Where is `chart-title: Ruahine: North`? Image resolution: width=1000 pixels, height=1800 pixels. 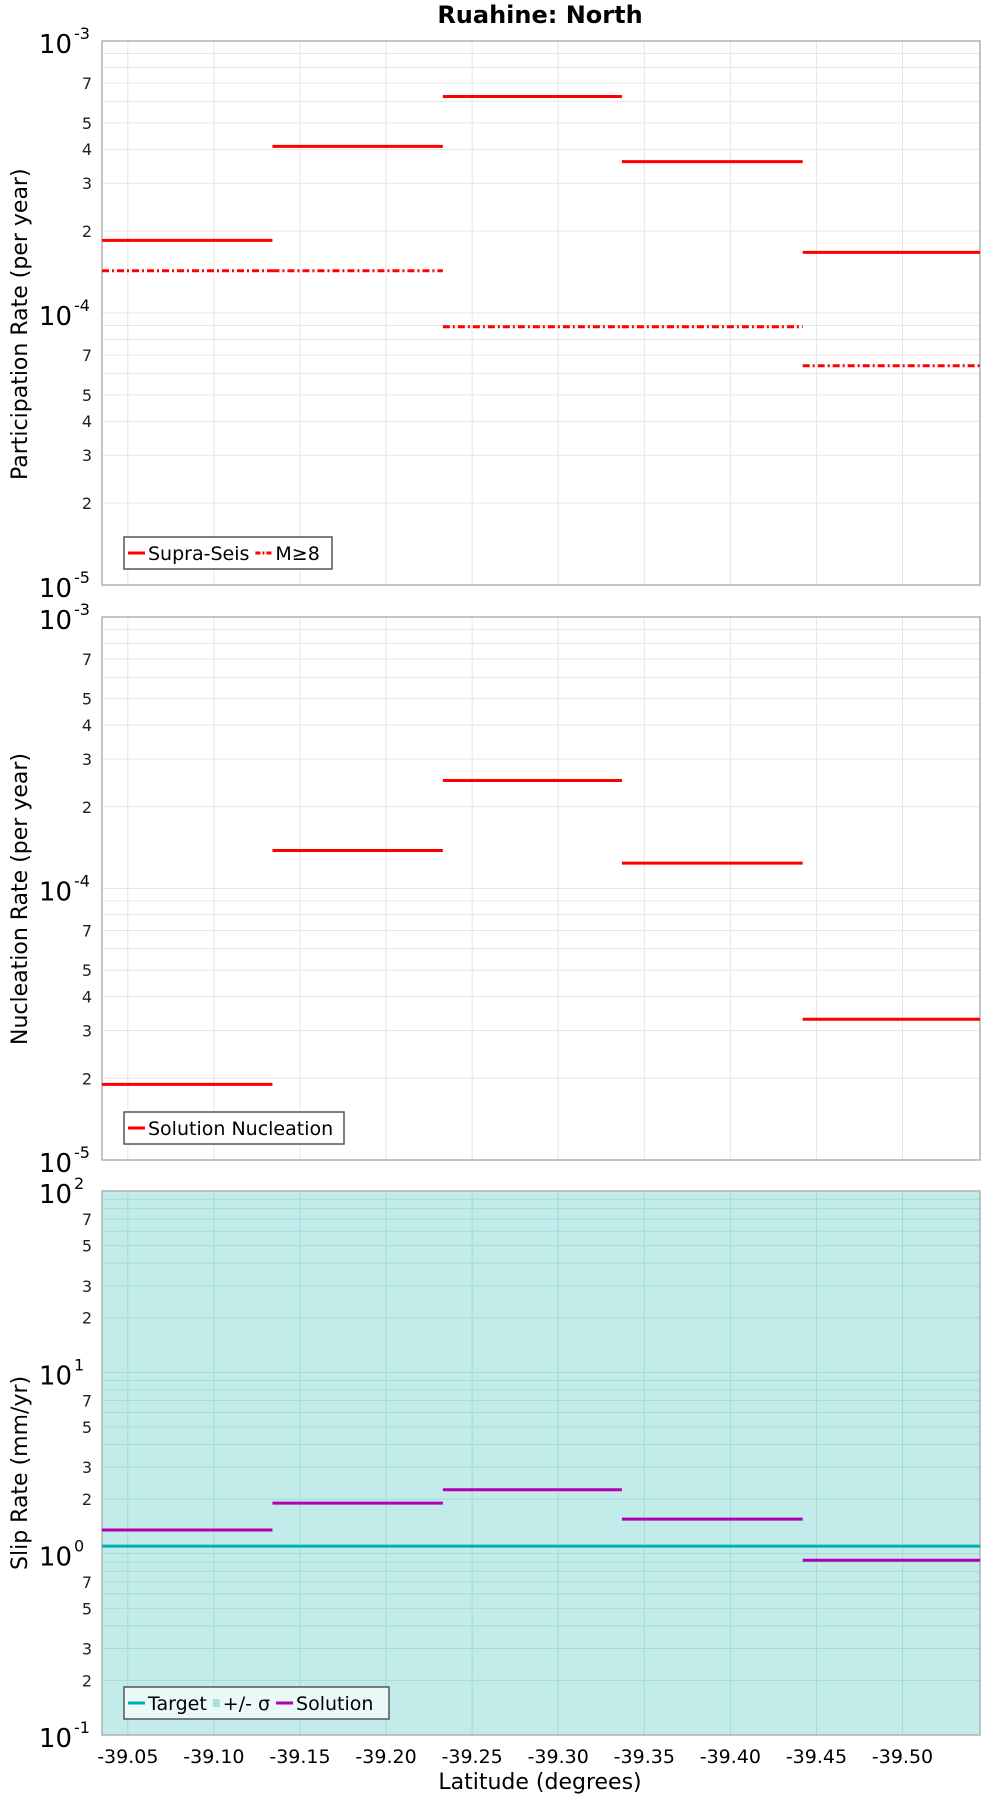 chart-title: Ruahine: North is located at coordinates (540, 15).